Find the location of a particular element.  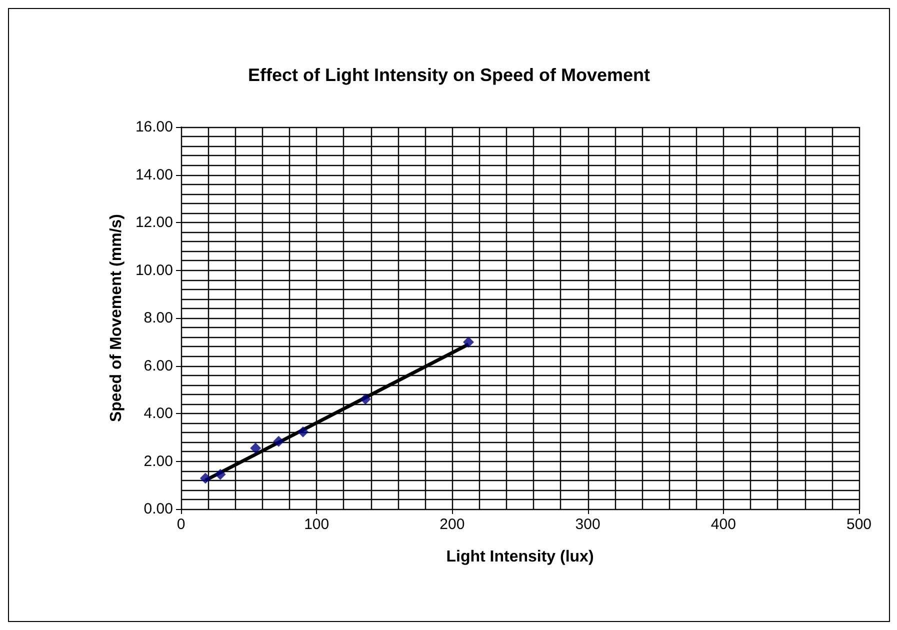

y-tick-label: 10.00 is located at coordinates (154, 270).